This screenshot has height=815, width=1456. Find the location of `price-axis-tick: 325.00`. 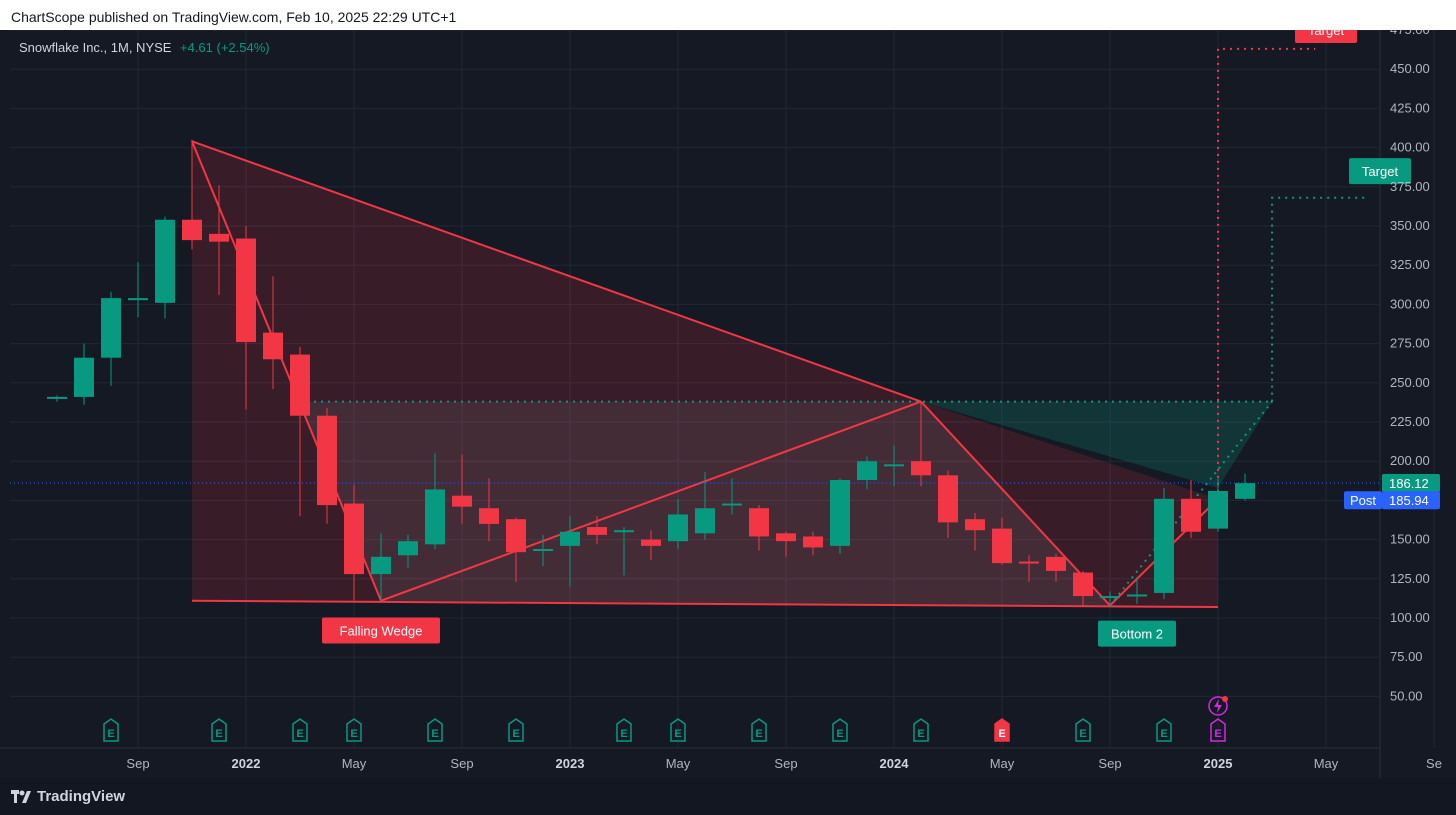

price-axis-tick: 325.00 is located at coordinates (1410, 264).